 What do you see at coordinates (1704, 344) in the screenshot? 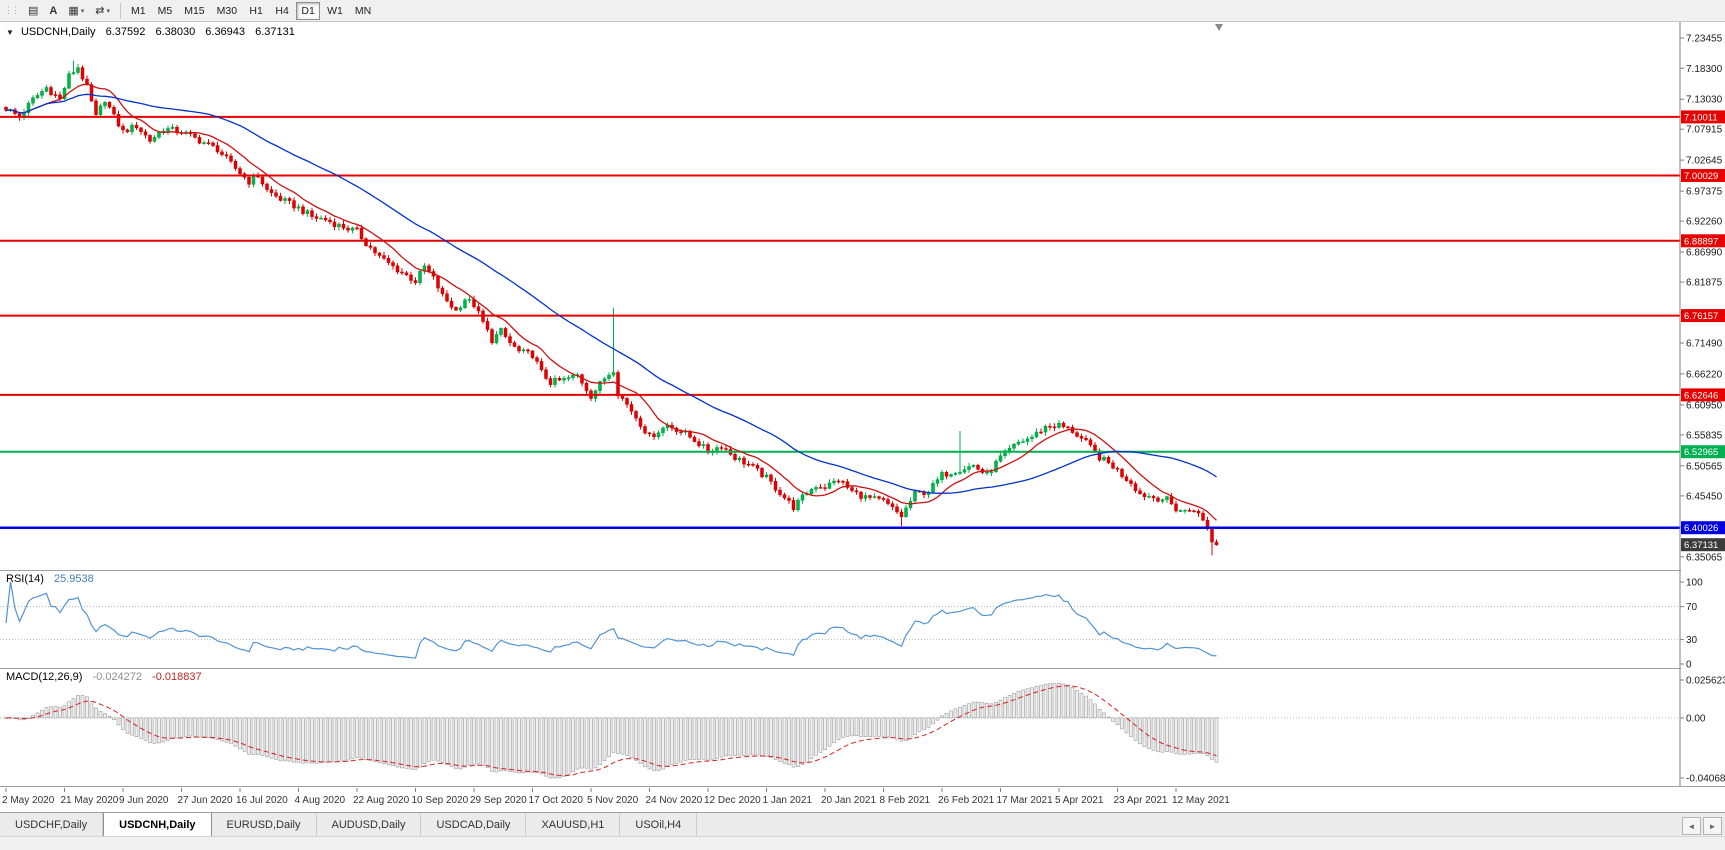
I see `svg-text: 6.71490` at bounding box center [1704, 344].